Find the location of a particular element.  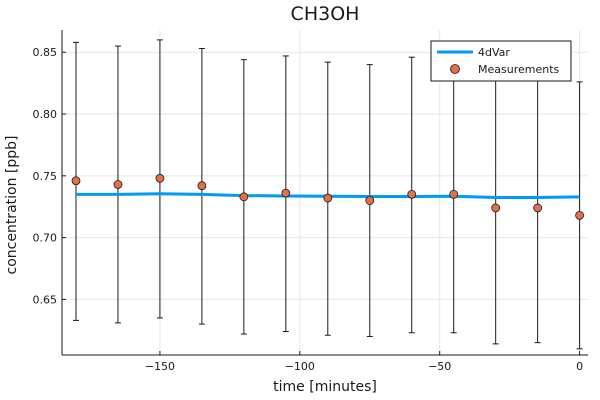

chart-title: CH3OH is located at coordinates (325, 14).